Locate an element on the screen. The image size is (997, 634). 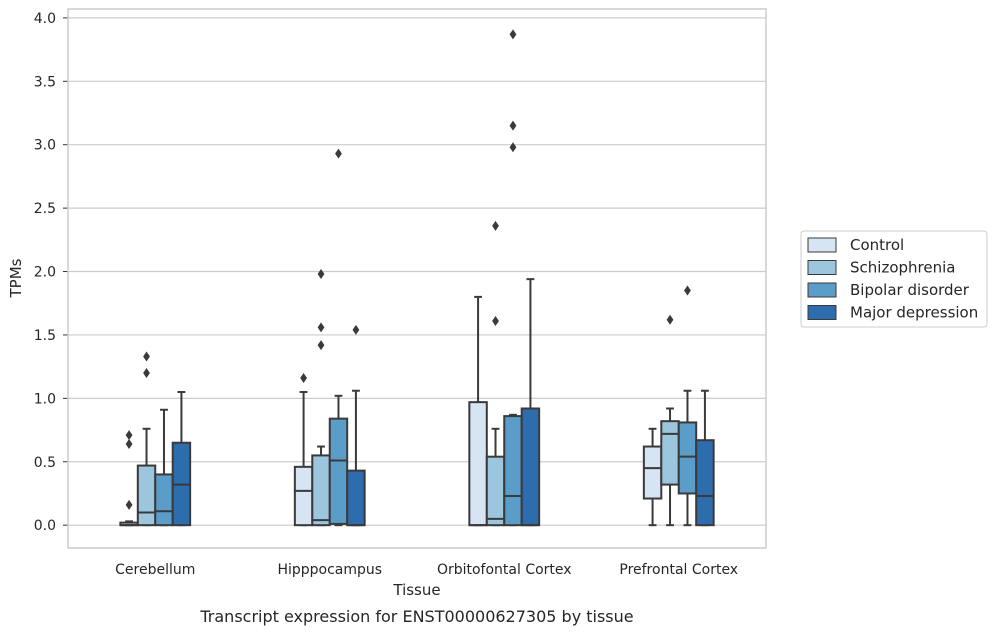
box-bipolar-disorder-hipppocampus is located at coordinates (338, 337).